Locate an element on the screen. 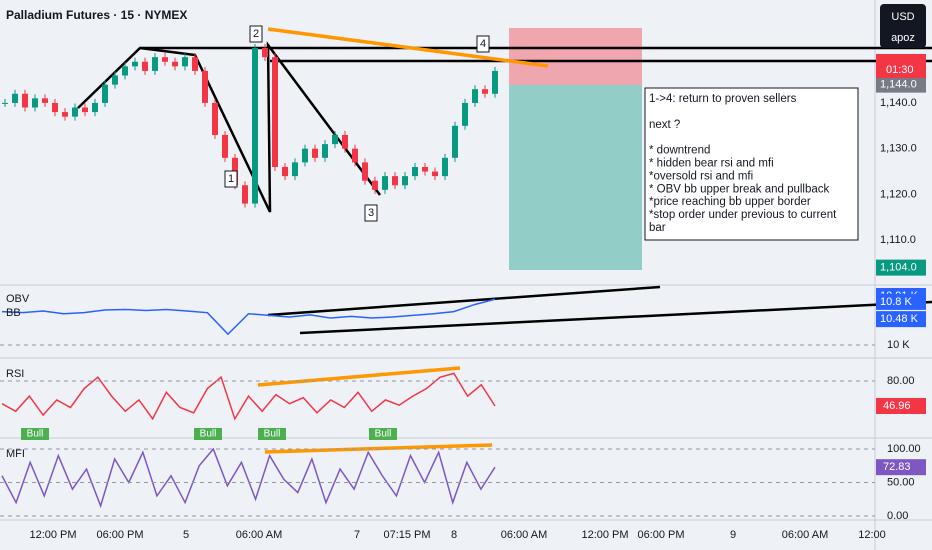  y-tick-label: 80.00 is located at coordinates (901, 381).